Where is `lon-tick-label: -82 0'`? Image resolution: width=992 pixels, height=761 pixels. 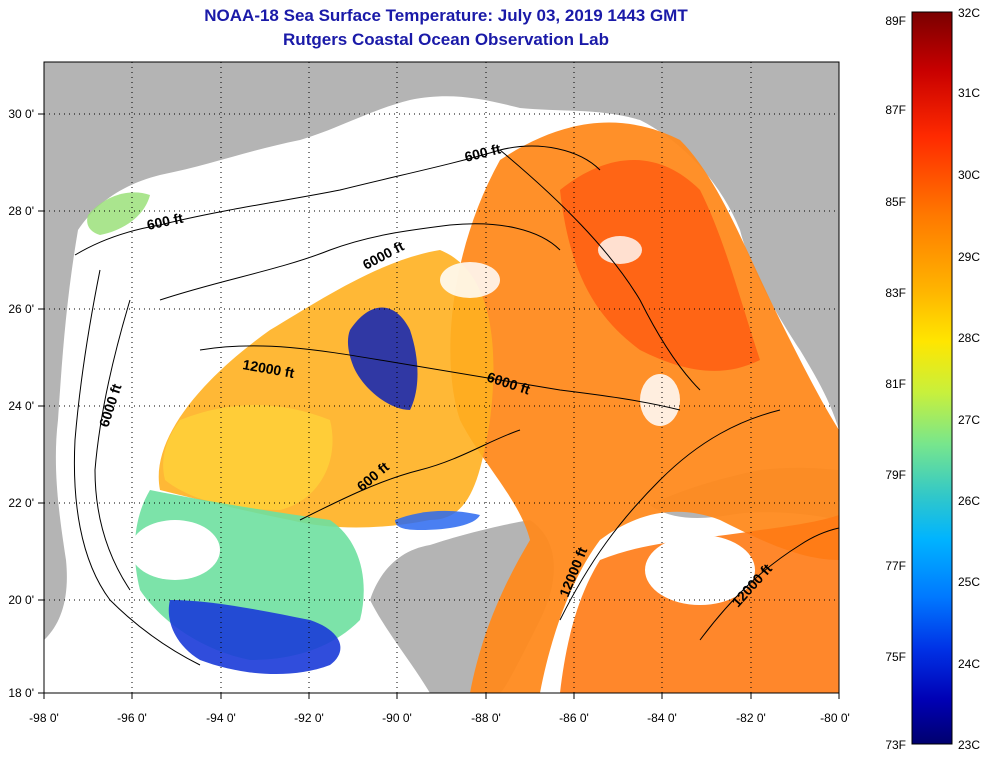 lon-tick-label: -82 0' is located at coordinates (751, 718).